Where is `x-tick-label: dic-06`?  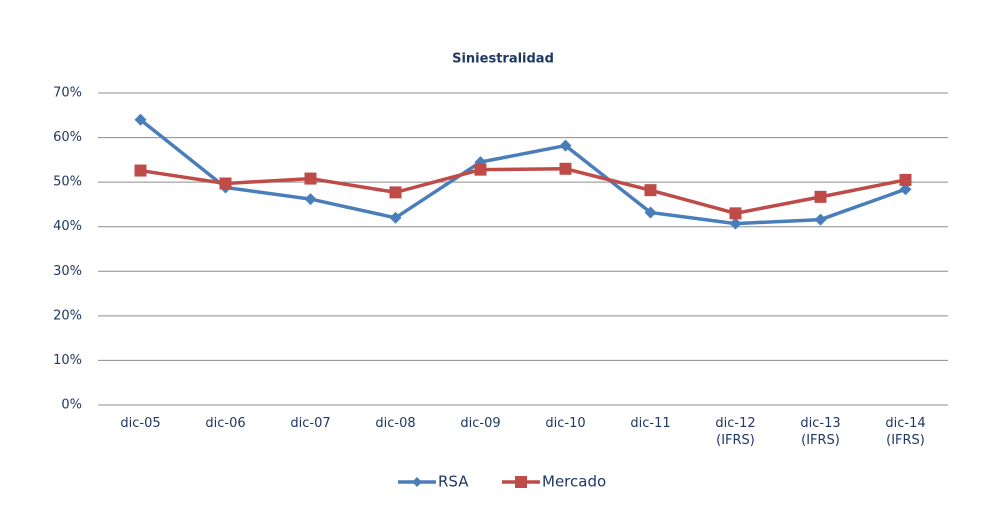
x-tick-label: dic-06 is located at coordinates (225, 423).